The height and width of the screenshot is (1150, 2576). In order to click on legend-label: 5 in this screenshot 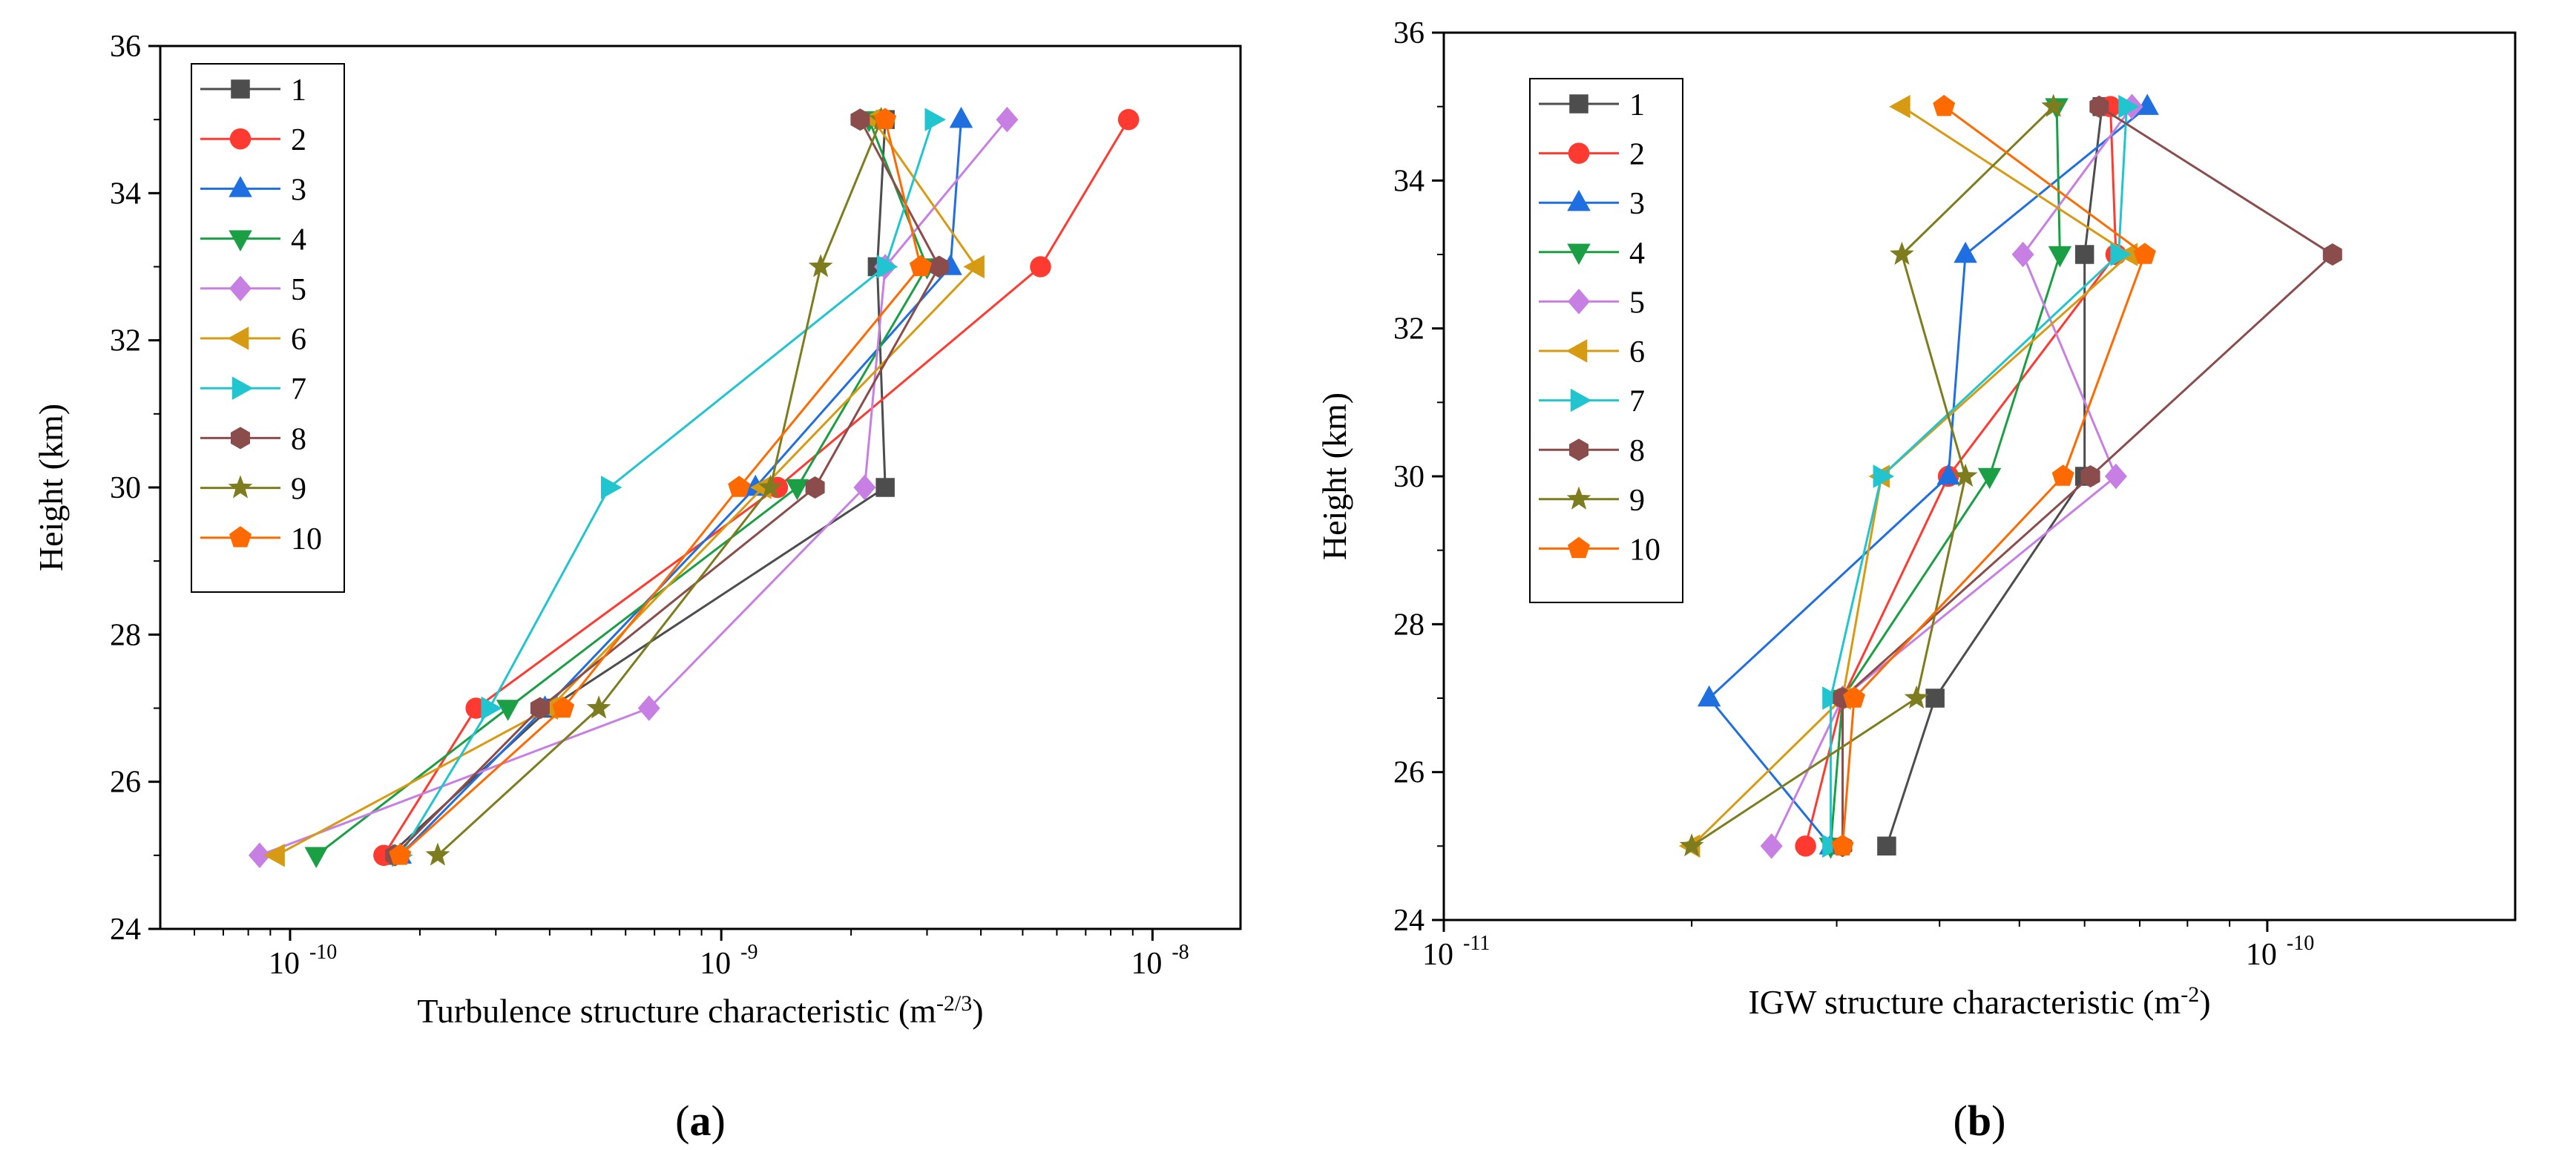, I will do `click(1637, 303)`.